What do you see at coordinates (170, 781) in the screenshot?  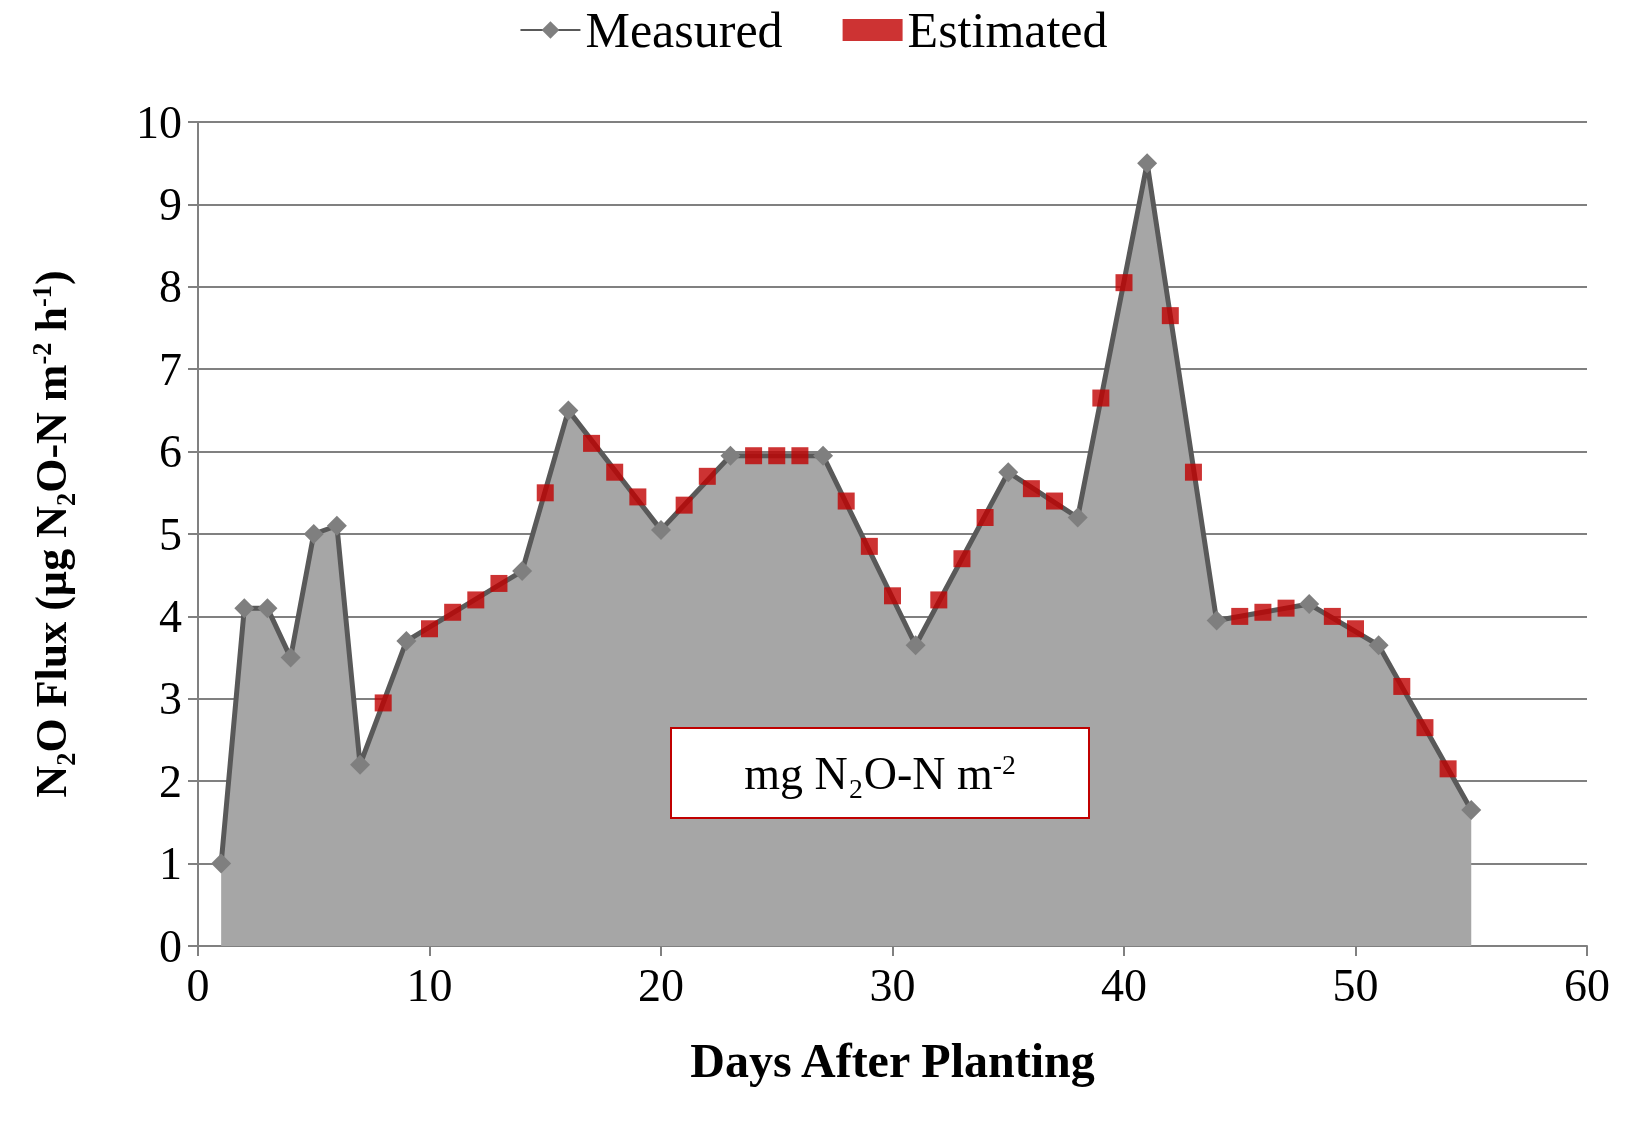 I see `y-tick-label: 2` at bounding box center [170, 781].